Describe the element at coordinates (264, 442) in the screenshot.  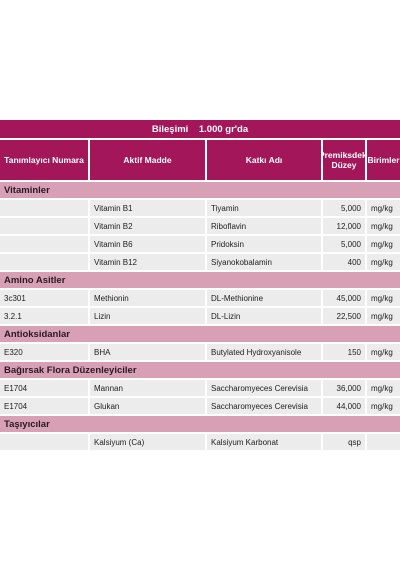
I see `table-cell: Kalsiyum Karbonat` at that location.